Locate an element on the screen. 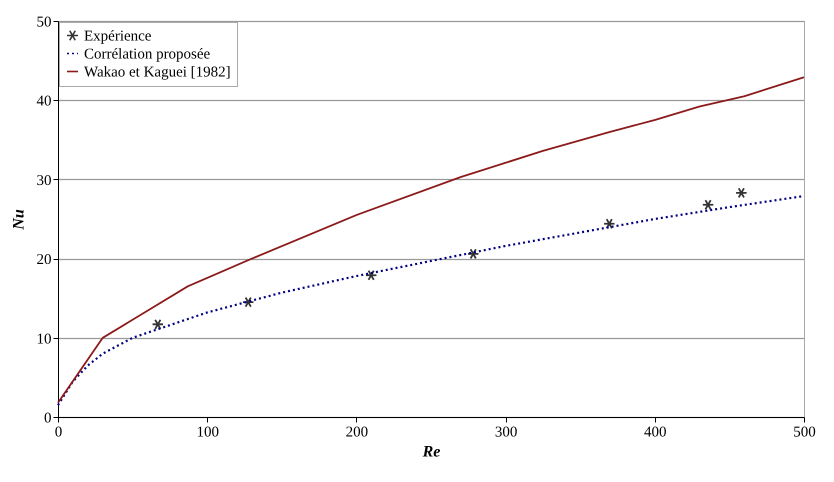 The image size is (834, 482). x-tick-label: 200 is located at coordinates (357, 432).